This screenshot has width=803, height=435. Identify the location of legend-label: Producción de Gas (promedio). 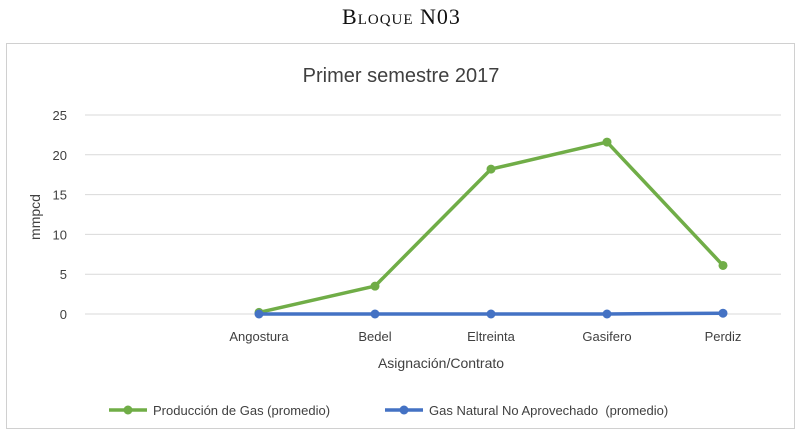
(241, 410).